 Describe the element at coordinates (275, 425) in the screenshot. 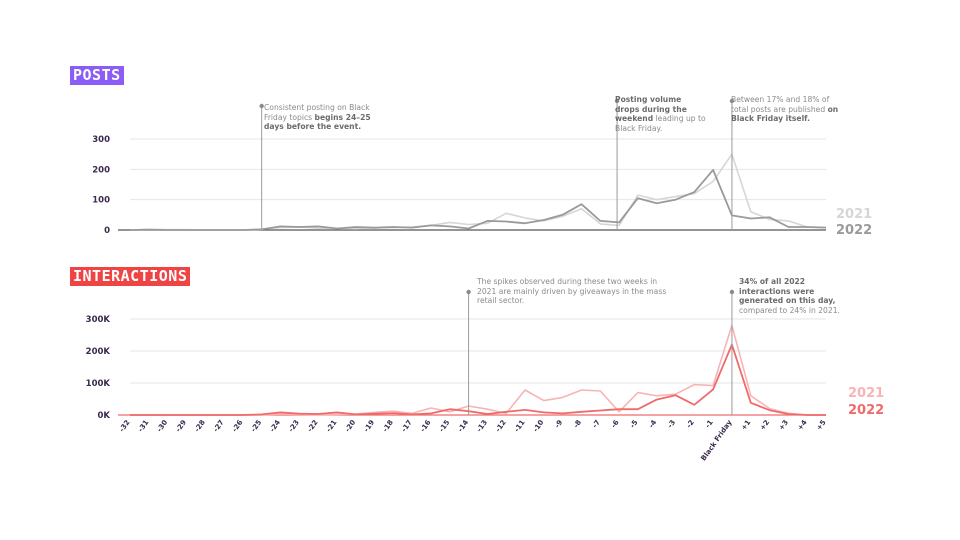

I see `xtick-label: -24` at that location.